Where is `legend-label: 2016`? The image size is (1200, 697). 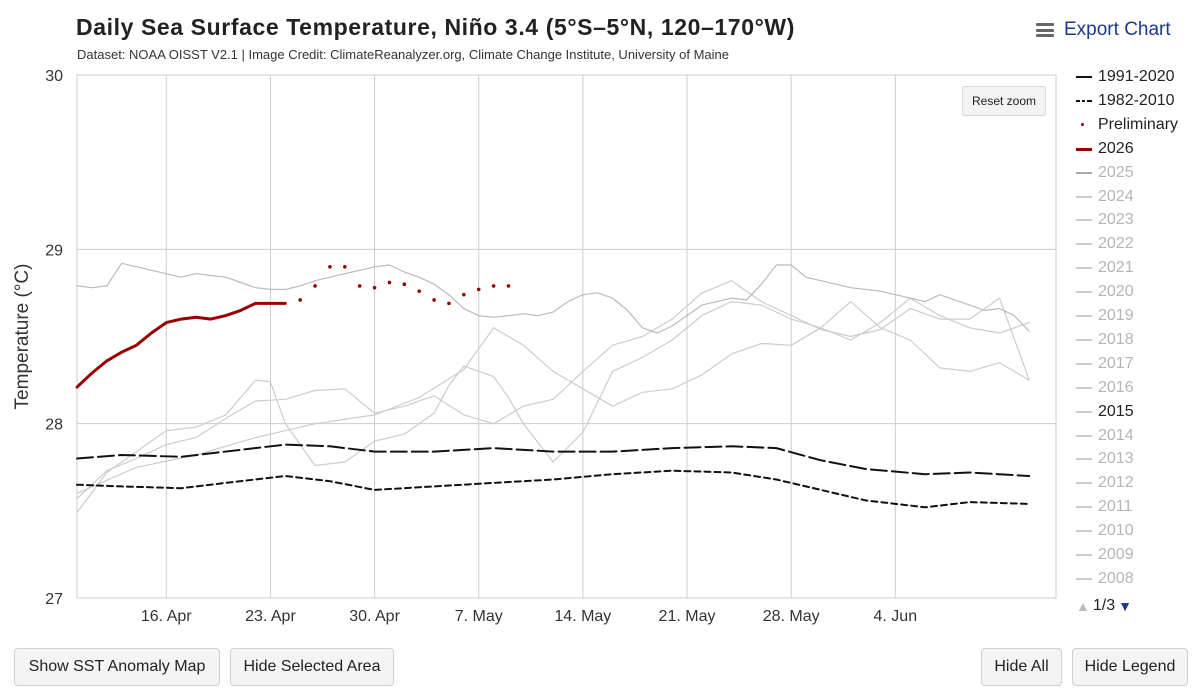 legend-label: 2016 is located at coordinates (1116, 387).